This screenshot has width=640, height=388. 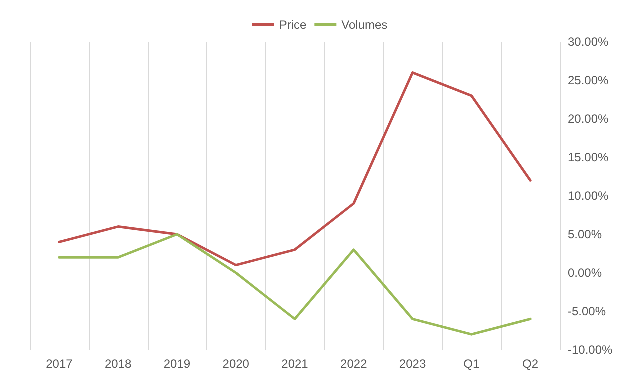 What do you see at coordinates (412, 364) in the screenshot?
I see `x-tick-label: 2023` at bounding box center [412, 364].